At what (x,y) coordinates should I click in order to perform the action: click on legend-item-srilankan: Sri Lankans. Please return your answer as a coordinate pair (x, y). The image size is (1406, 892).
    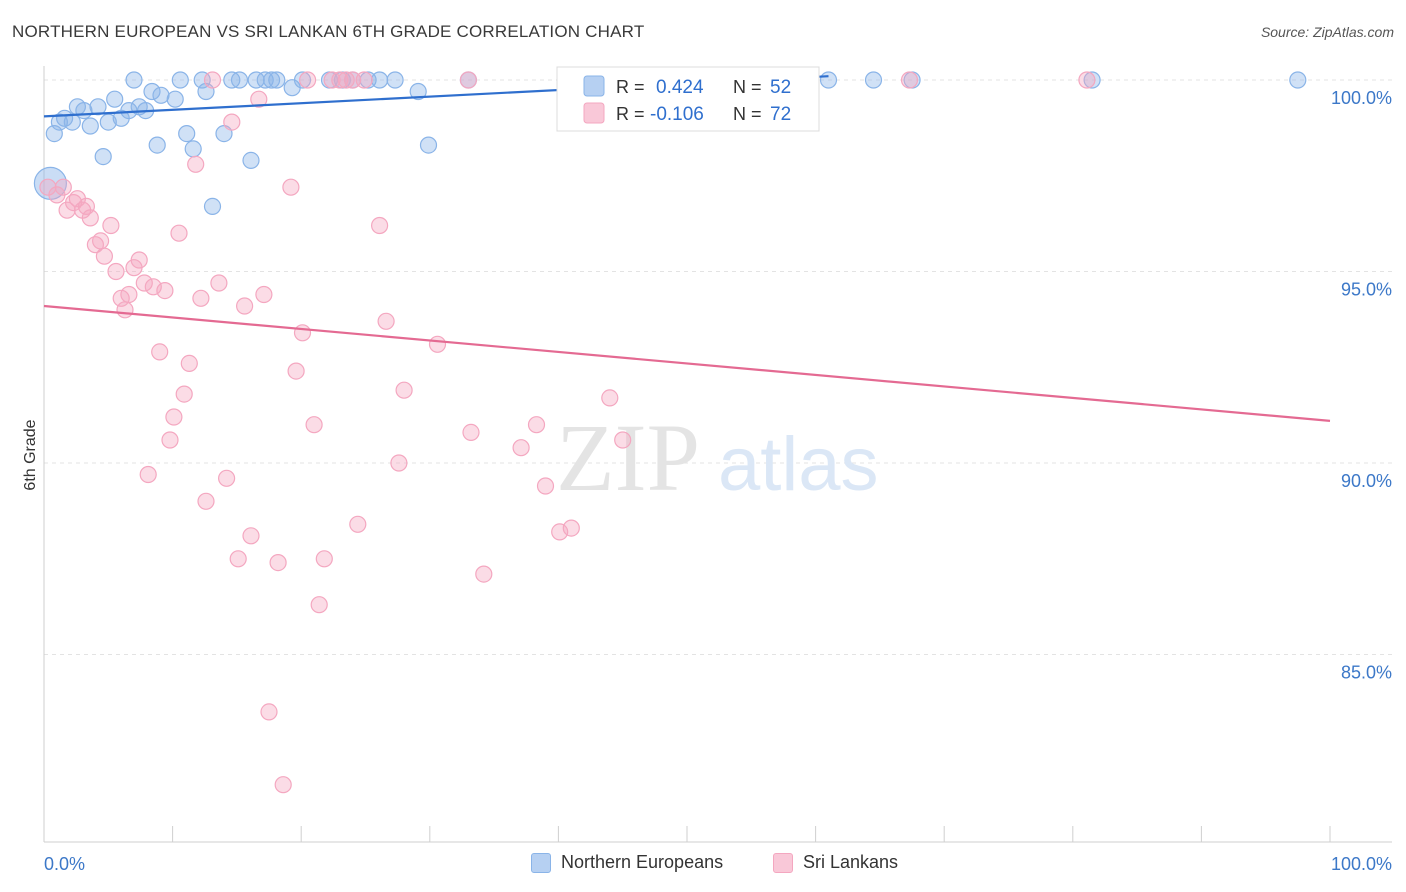
    Looking at the image, I should click on (835, 862).